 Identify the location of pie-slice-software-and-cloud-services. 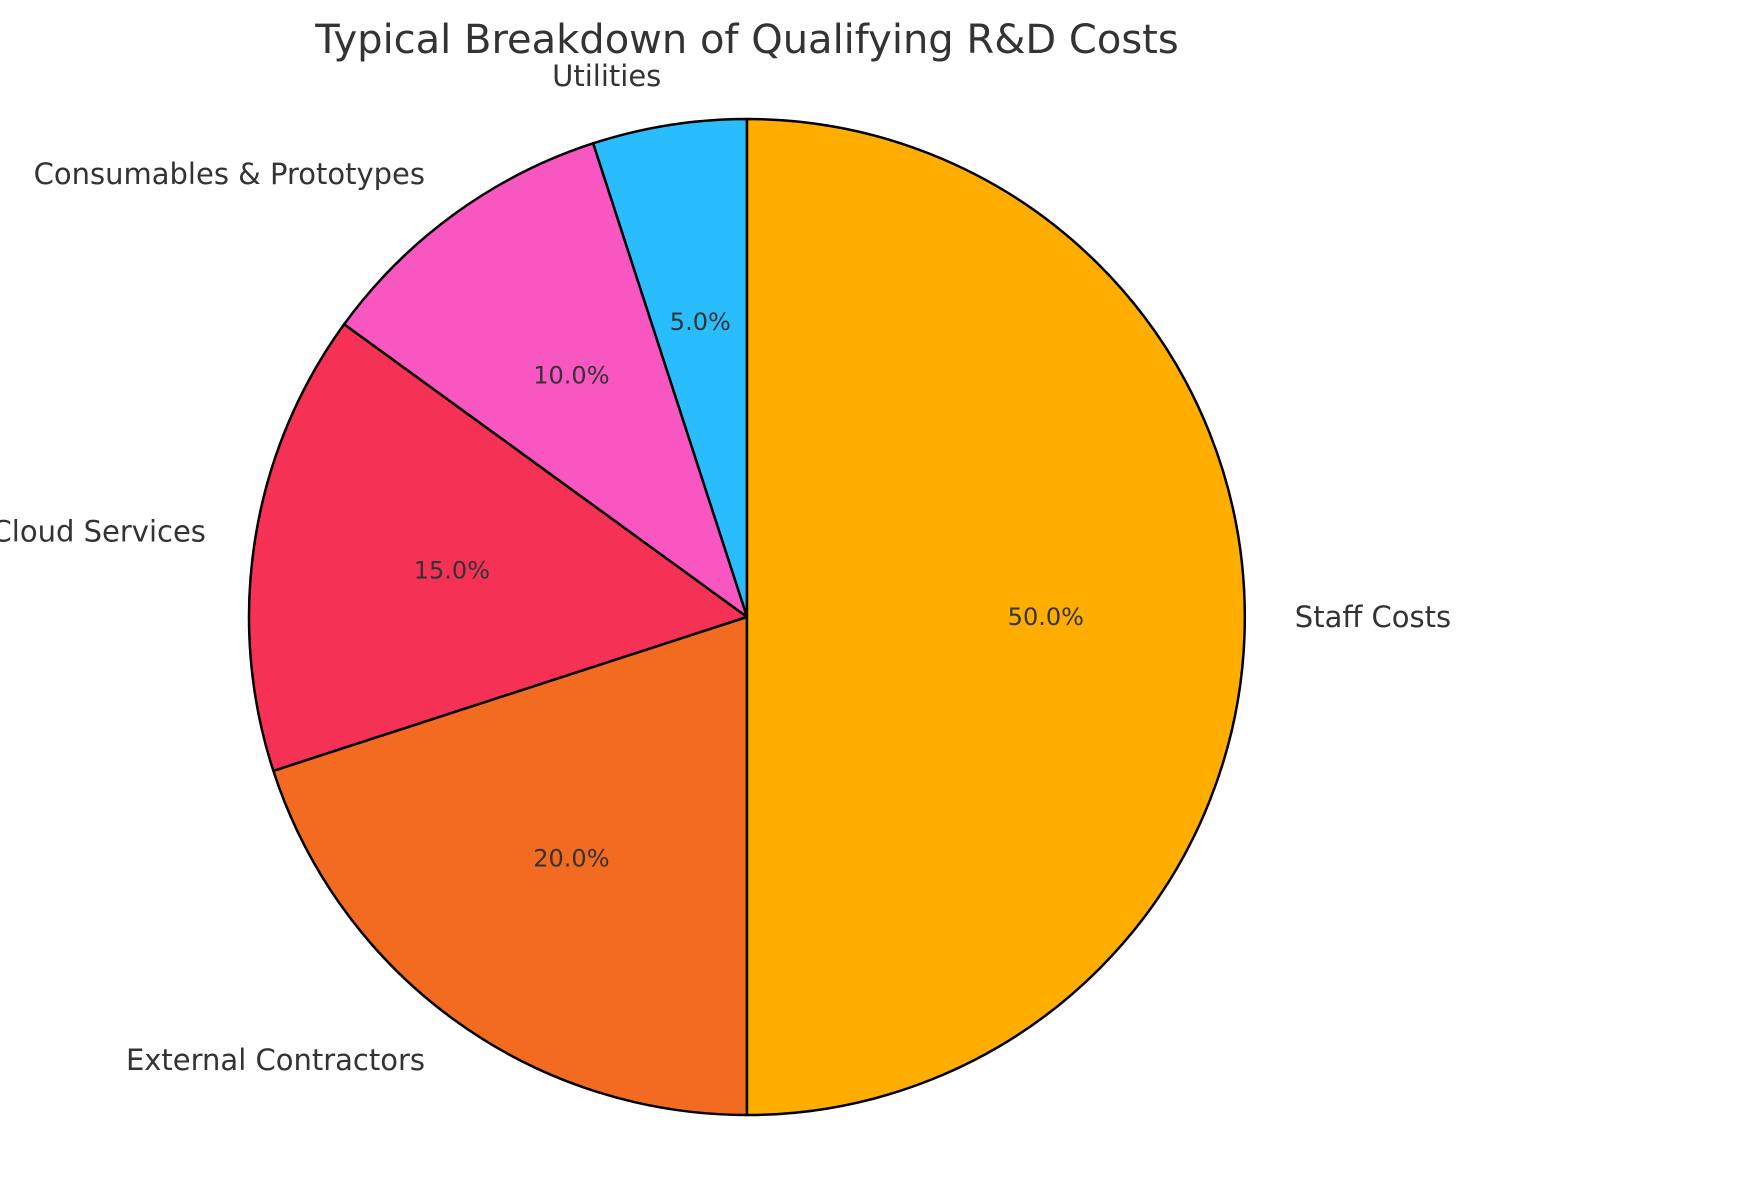
(498, 548).